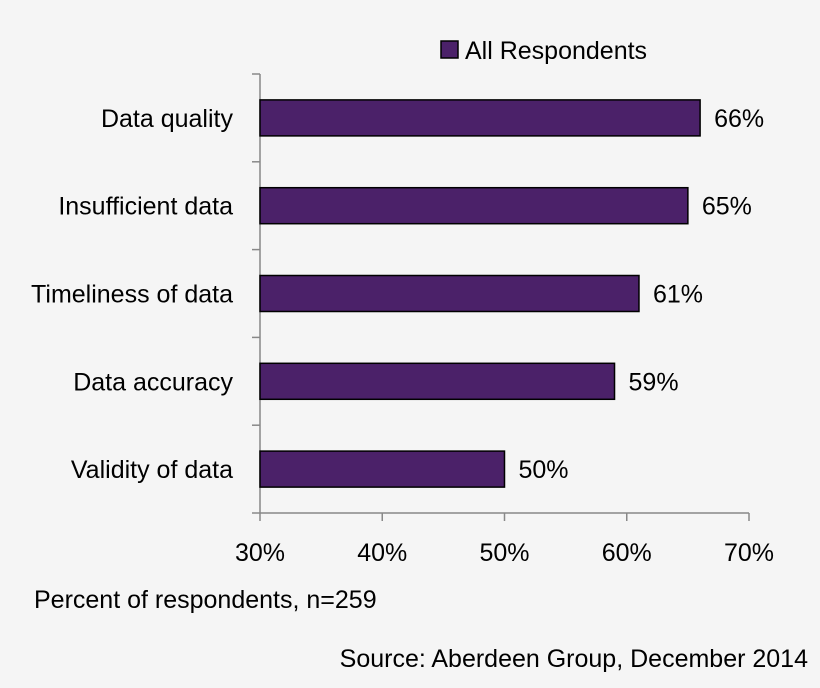 This screenshot has height=688, width=820. I want to click on x-tick-label: 60%, so click(627, 553).